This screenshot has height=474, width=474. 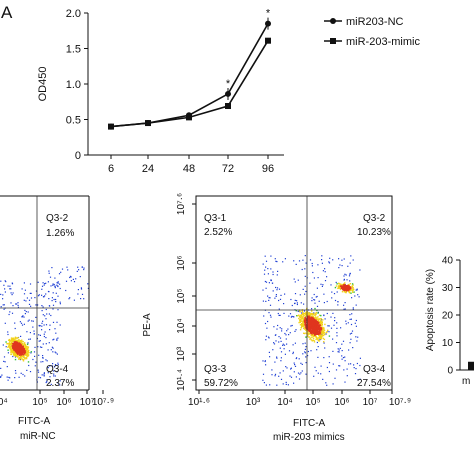 What do you see at coordinates (189, 169) in the screenshot?
I see `x-tick-label: 48` at bounding box center [189, 169].